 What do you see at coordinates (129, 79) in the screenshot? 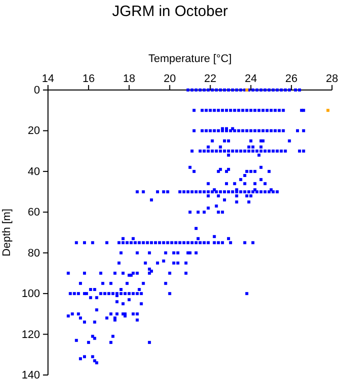
I see `x-tick-label: 18` at bounding box center [129, 79].